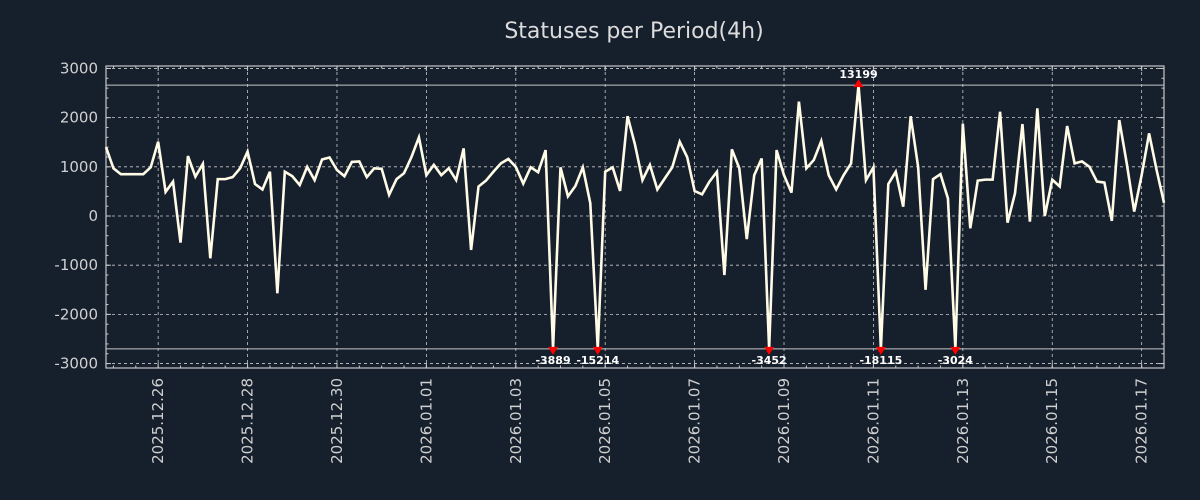 The width and height of the screenshot is (1200, 500). Describe the element at coordinates (158, 421) in the screenshot. I see `x-tick-label: 2025.12.26` at that location.